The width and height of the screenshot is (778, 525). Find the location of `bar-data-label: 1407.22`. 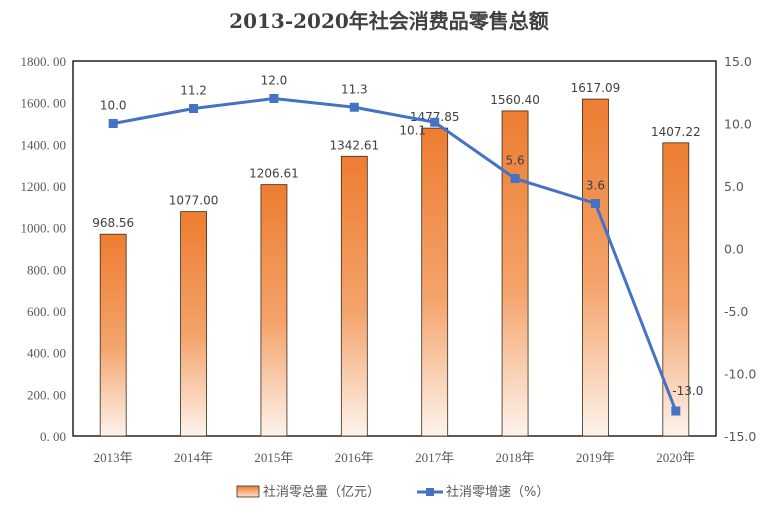

bar-data-label: 1407.22 is located at coordinates (676, 132).